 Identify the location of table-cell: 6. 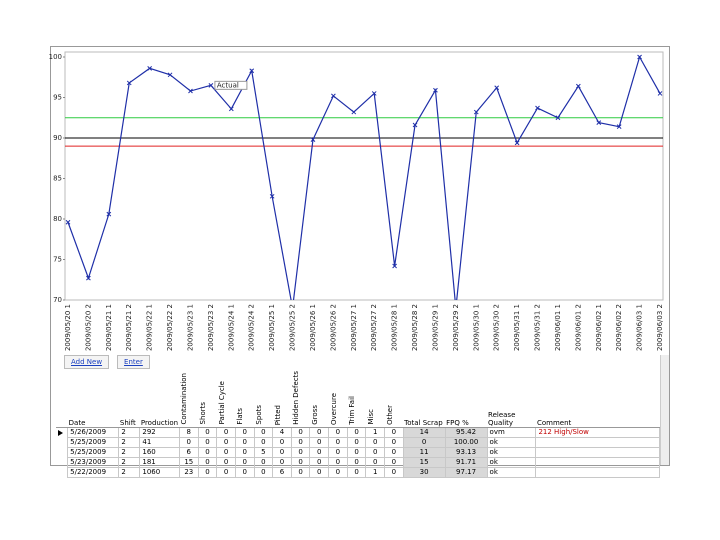
(282, 472).